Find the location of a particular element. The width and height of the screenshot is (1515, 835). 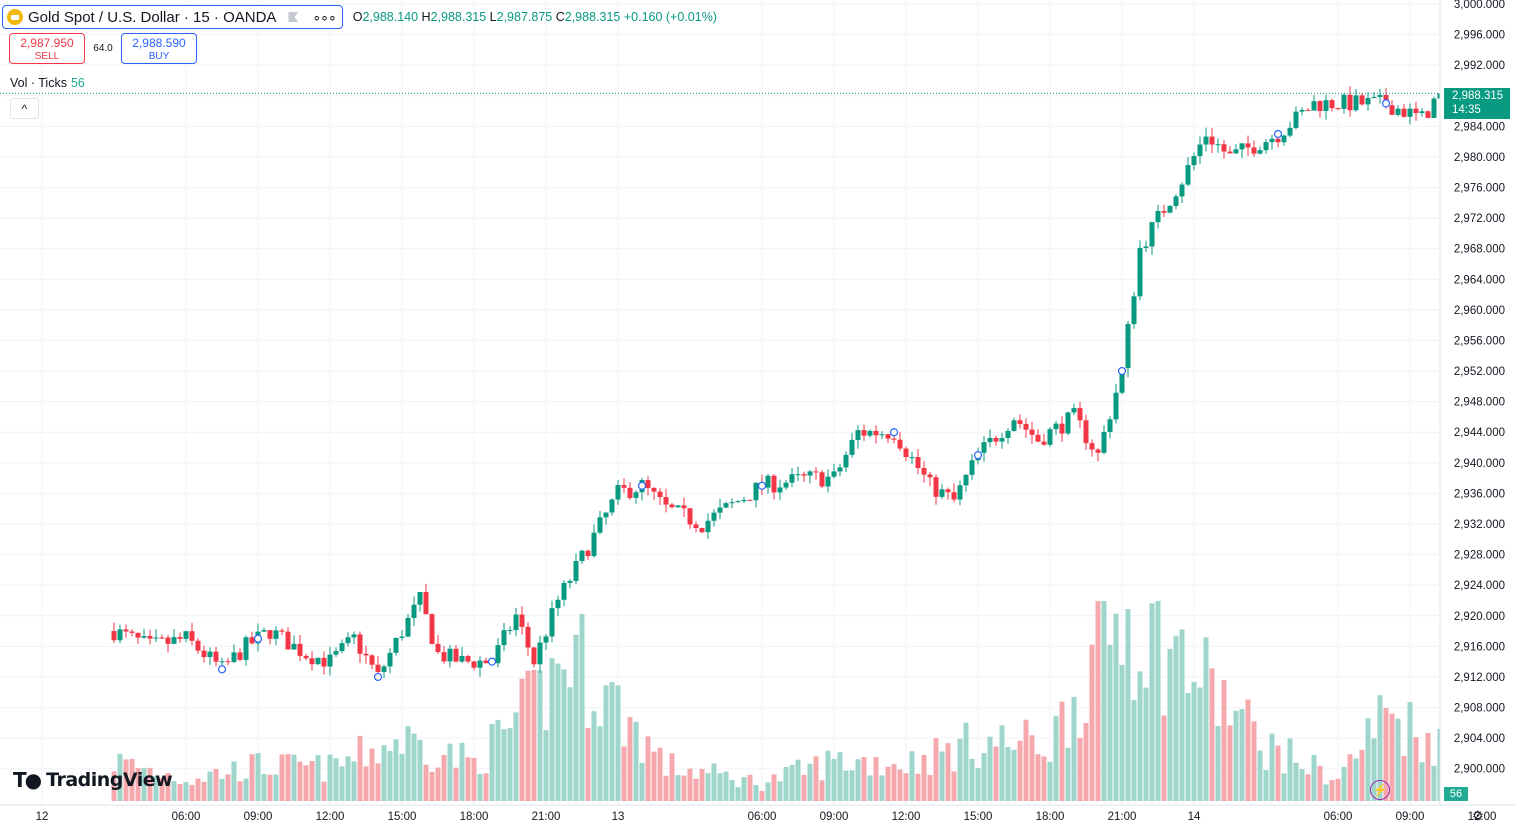

price-tick-label: 2,968.000 is located at coordinates (1479, 250).